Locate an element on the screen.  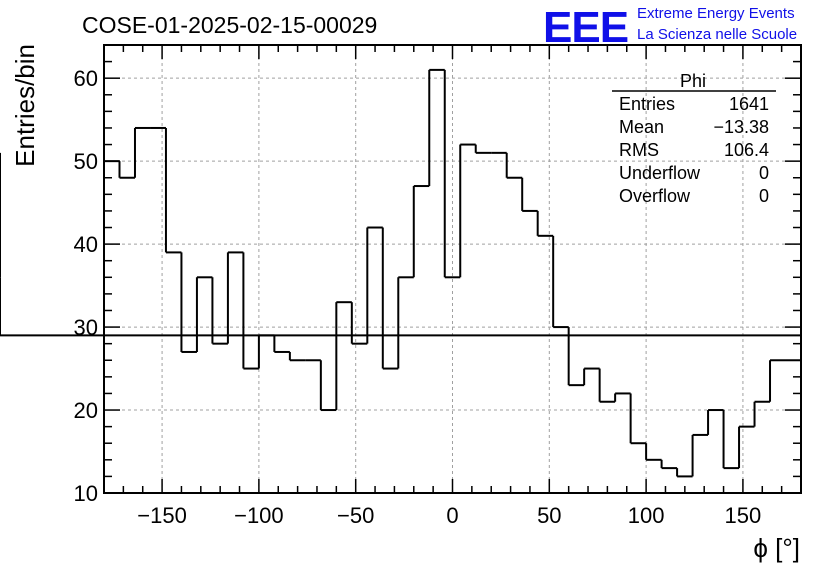
x-tick-label: 50 is located at coordinates (549, 515).